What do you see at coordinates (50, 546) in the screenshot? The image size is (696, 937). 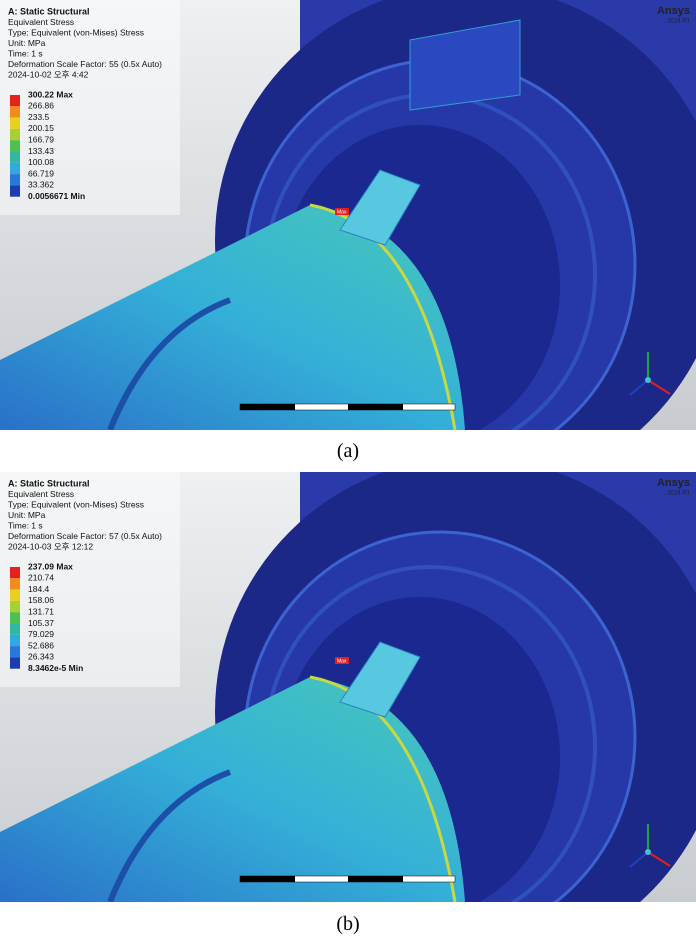 I see `header-line: 2024-10-03 오후 12:12` at bounding box center [50, 546].